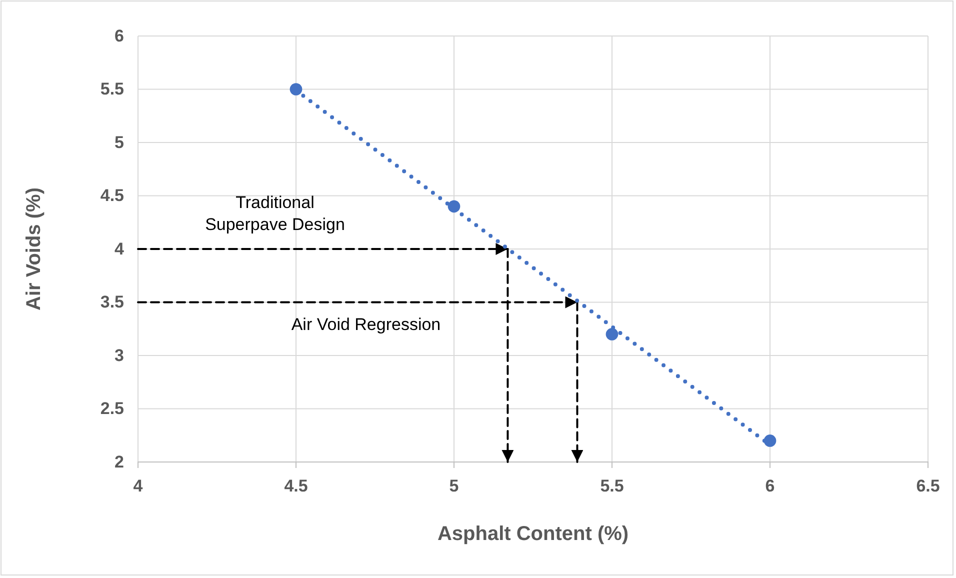 Image resolution: width=956 pixels, height=578 pixels. What do you see at coordinates (770, 486) in the screenshot?
I see `x-tick-label: 6` at bounding box center [770, 486].